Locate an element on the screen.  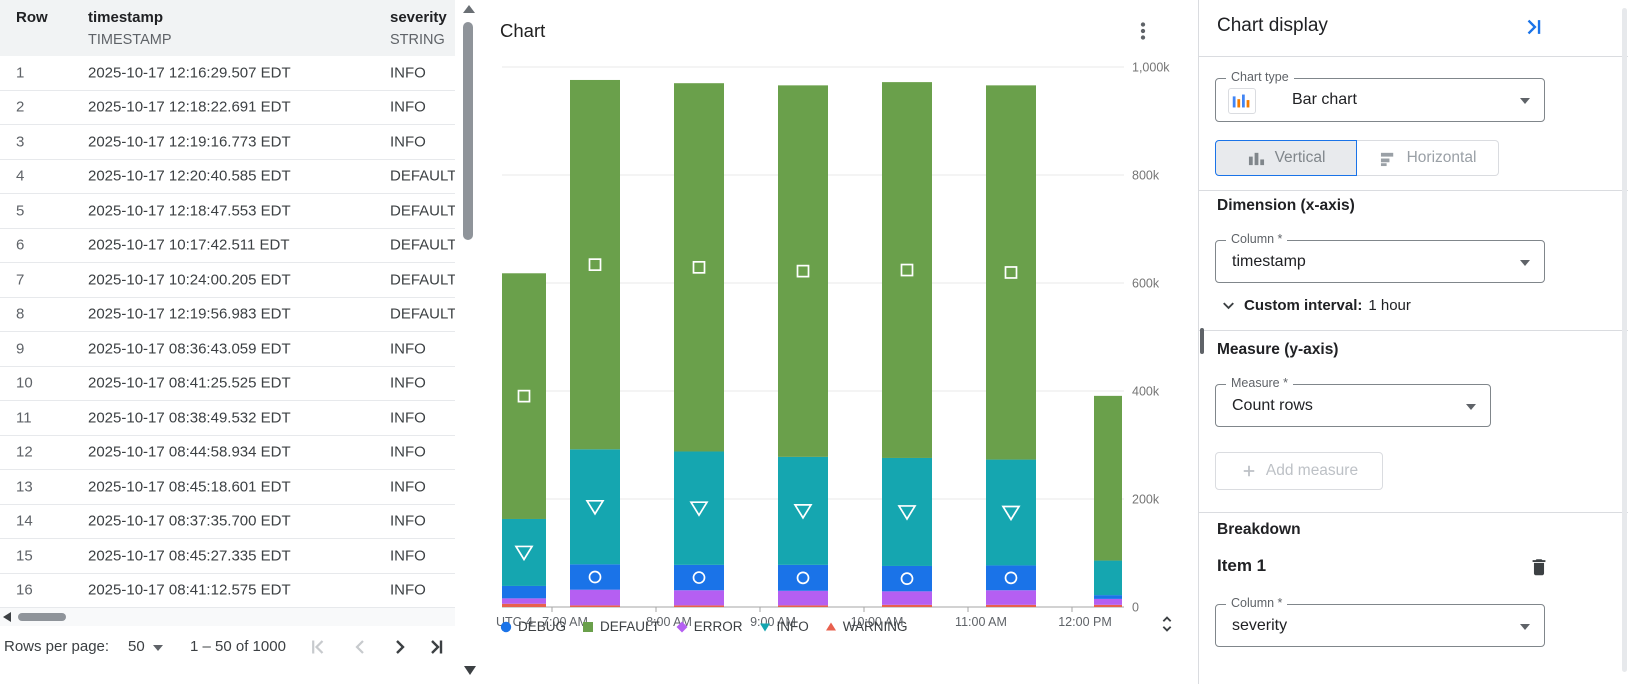
table-row: 6 2025-10-17 10:17:42.511 EDT DEFAULT is located at coordinates (227, 246).